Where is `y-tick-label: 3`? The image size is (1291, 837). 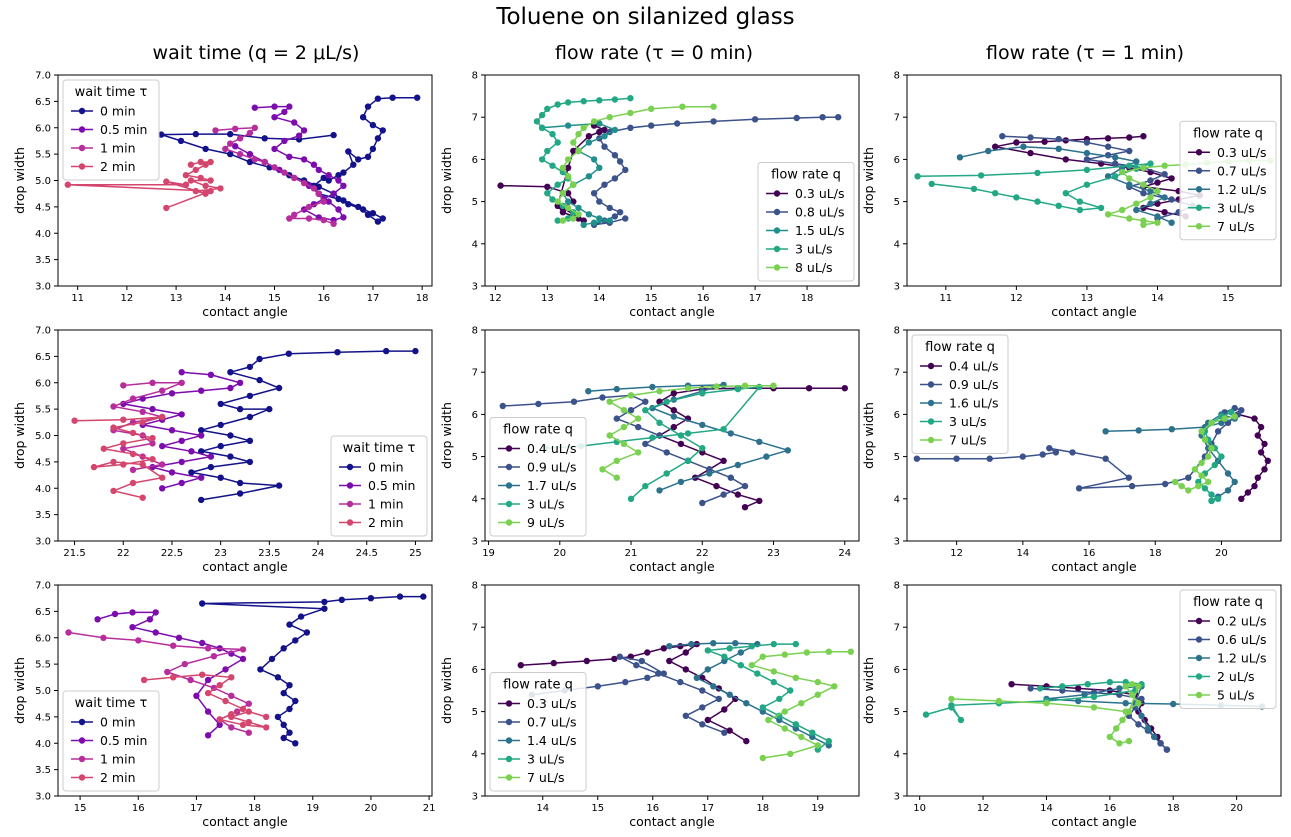
y-tick-label: 3 is located at coordinates (897, 287).